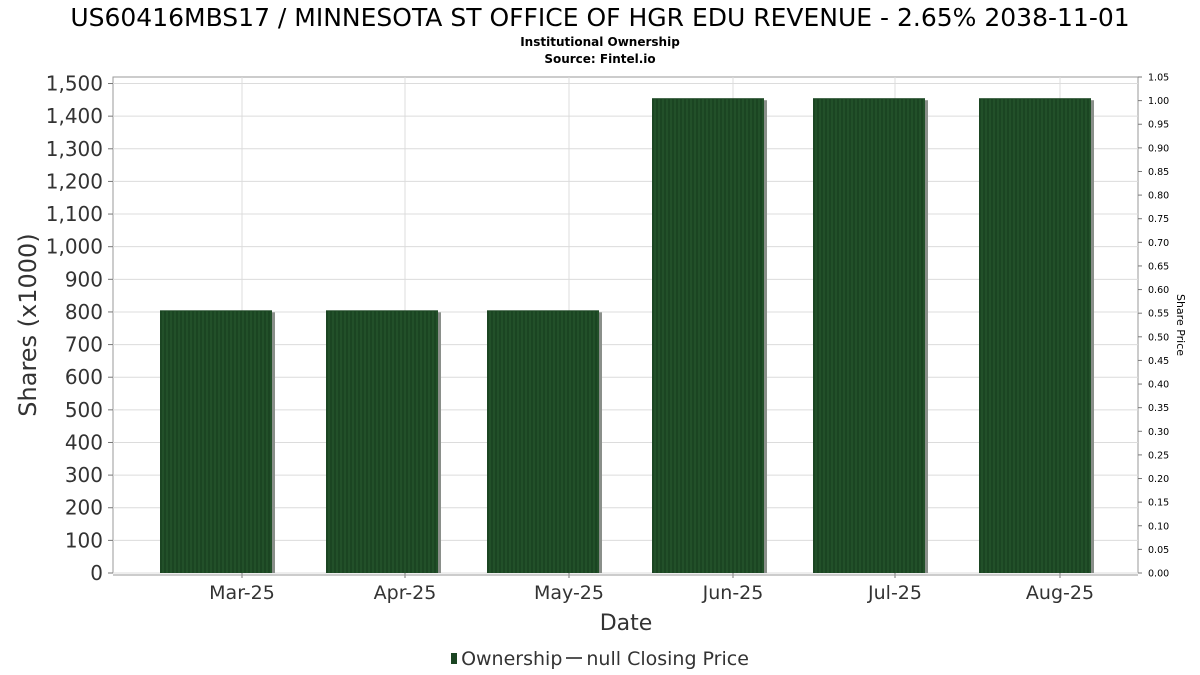 The height and width of the screenshot is (675, 1200). What do you see at coordinates (74, 116) in the screenshot?
I see `y-tick-label: 1,400` at bounding box center [74, 116].